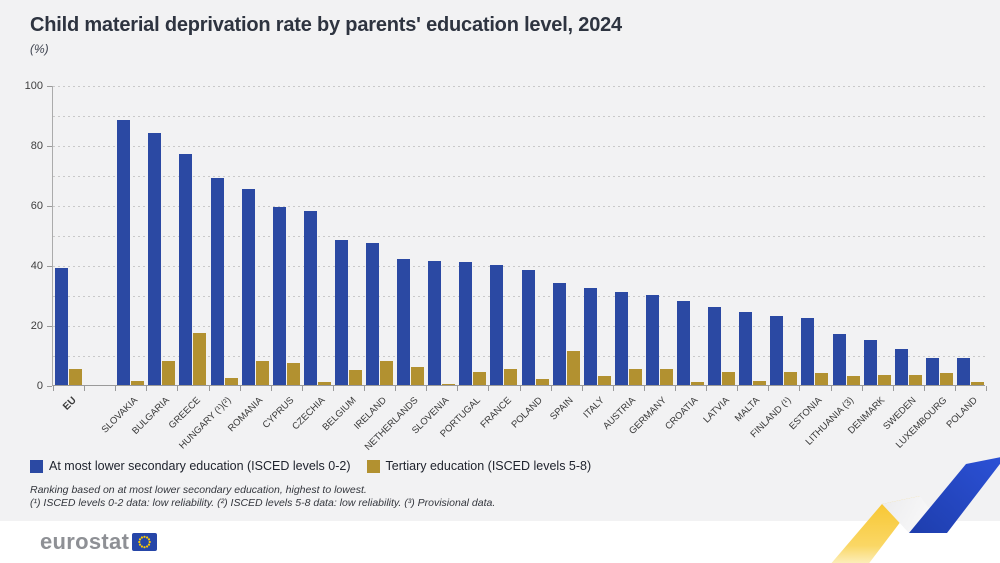 Image resolution: width=1000 pixels, height=563 pixels. Describe the element at coordinates (682, 414) in the screenshot. I see `x-axis-label-croatia: CROATIA` at that location.